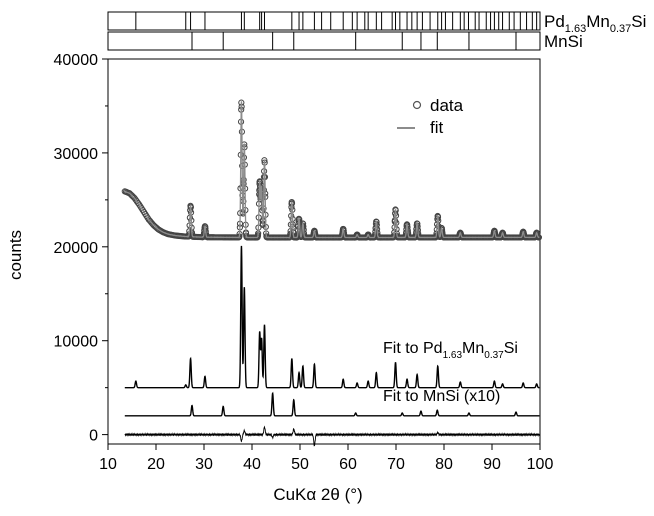  I want to click on mnsi-fit-line, so click(332, 404).